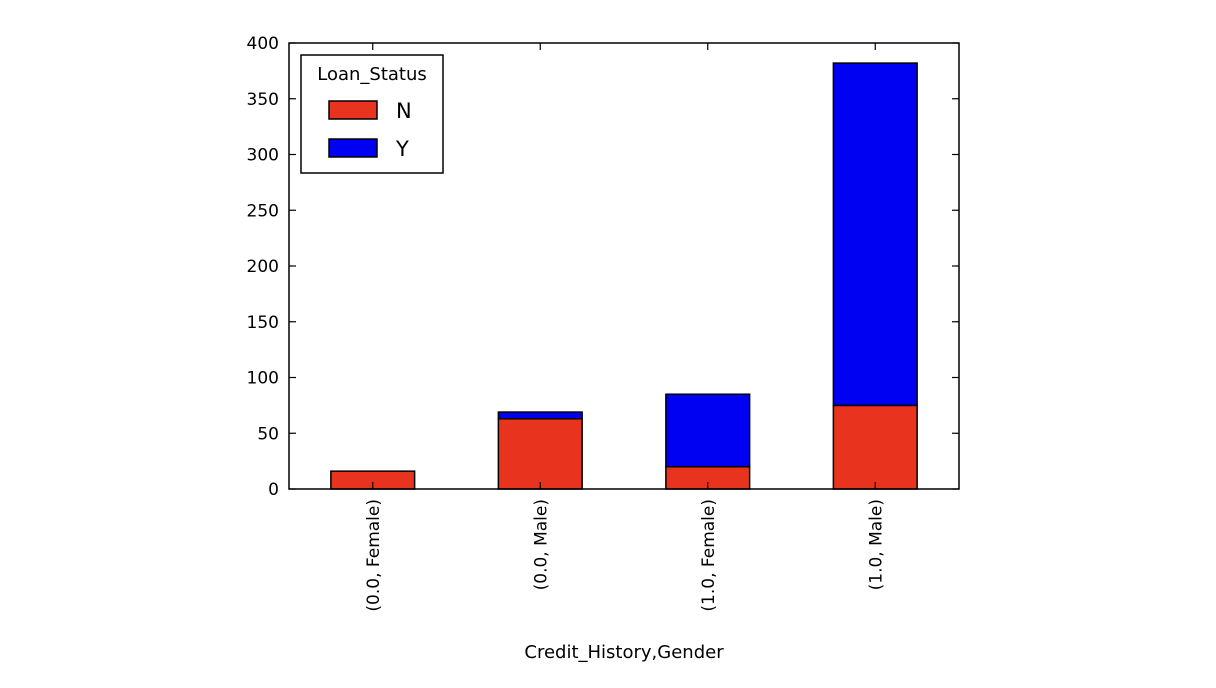  I want to click on legend-swatch-y, so click(353, 148).